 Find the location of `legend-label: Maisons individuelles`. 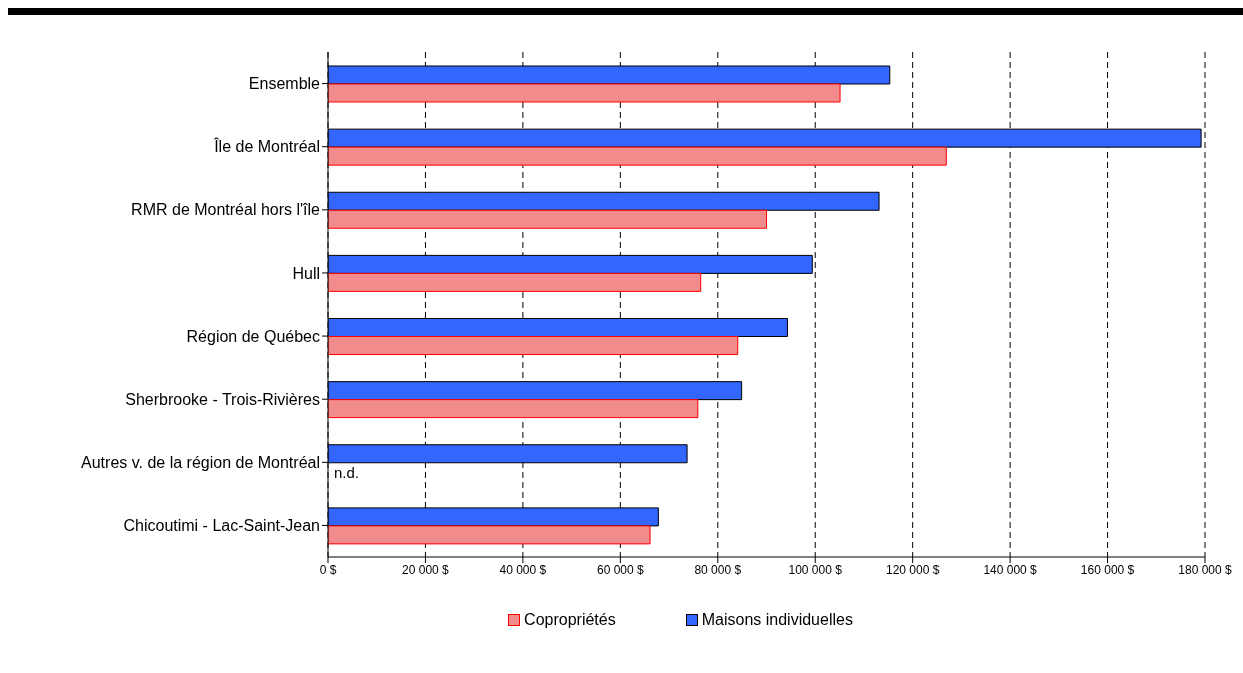

legend-label: Maisons individuelles is located at coordinates (777, 620).